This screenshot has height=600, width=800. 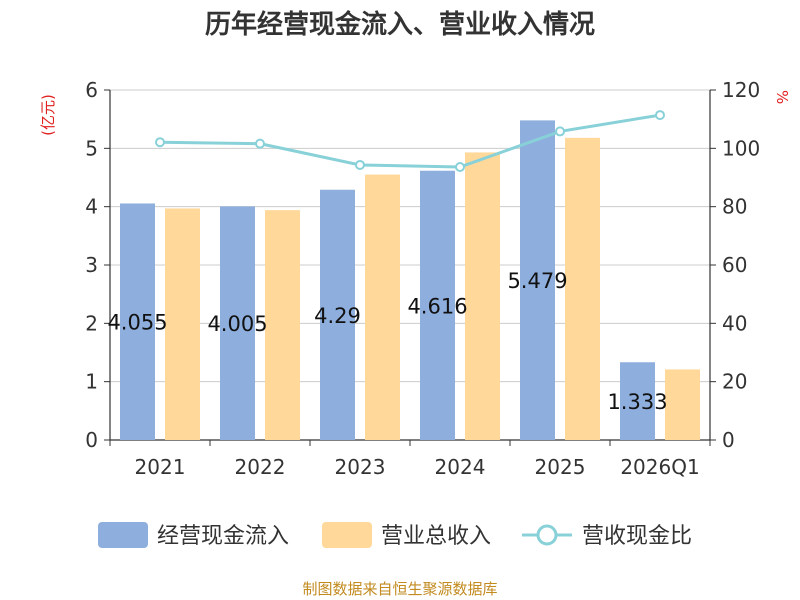 What do you see at coordinates (734, 207) in the screenshot?
I see `right-tick-label: 80` at bounding box center [734, 207].